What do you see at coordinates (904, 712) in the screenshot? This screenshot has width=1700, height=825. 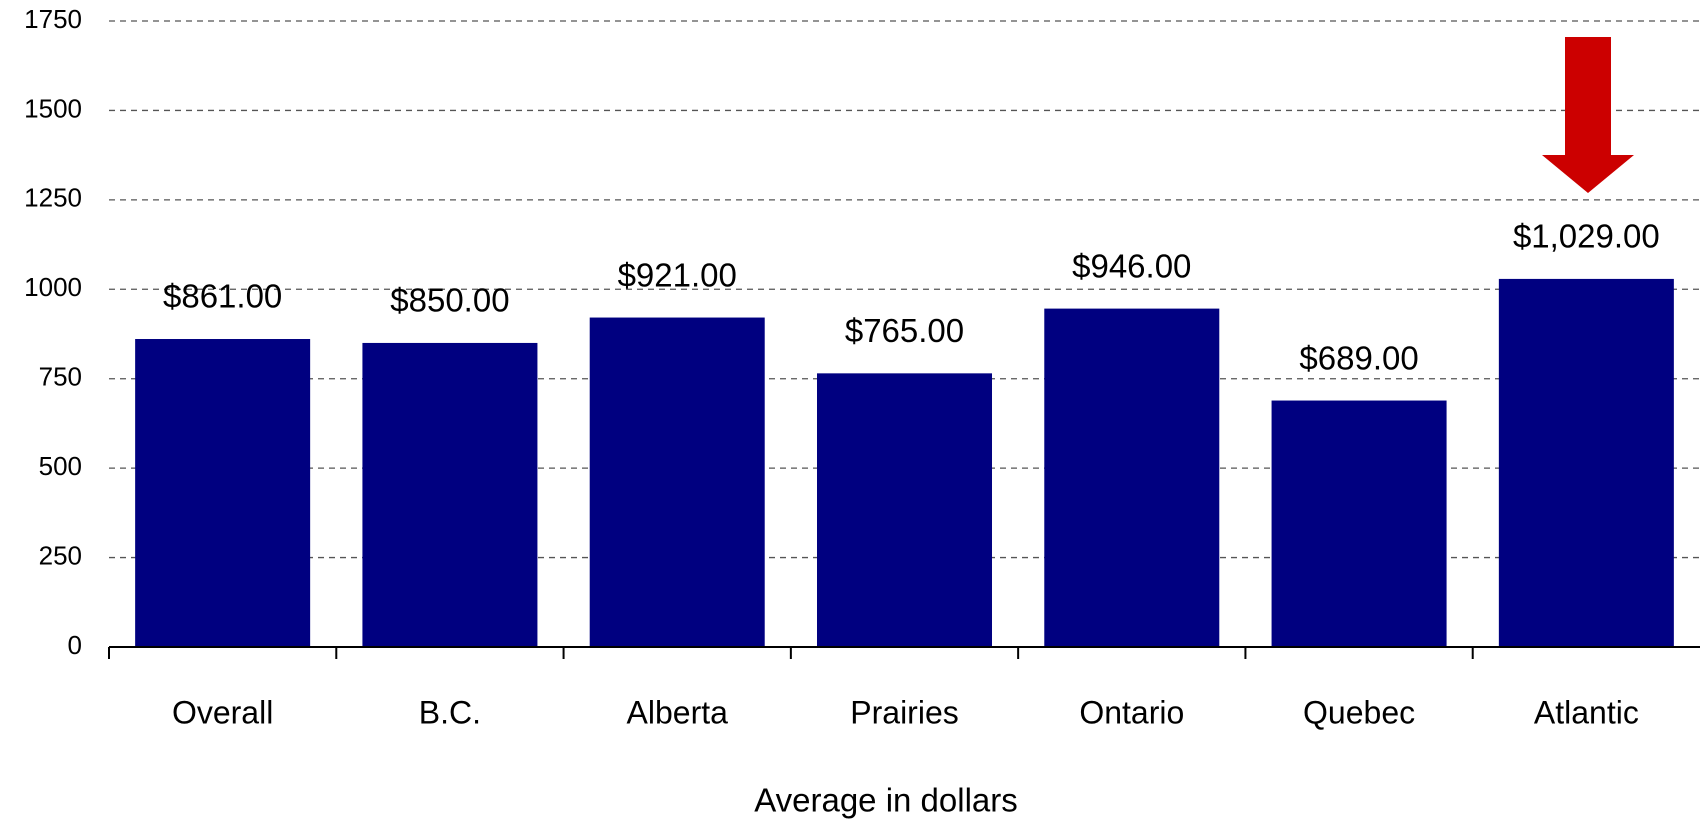 I see `x-tick-label: Prairies` at bounding box center [904, 712].